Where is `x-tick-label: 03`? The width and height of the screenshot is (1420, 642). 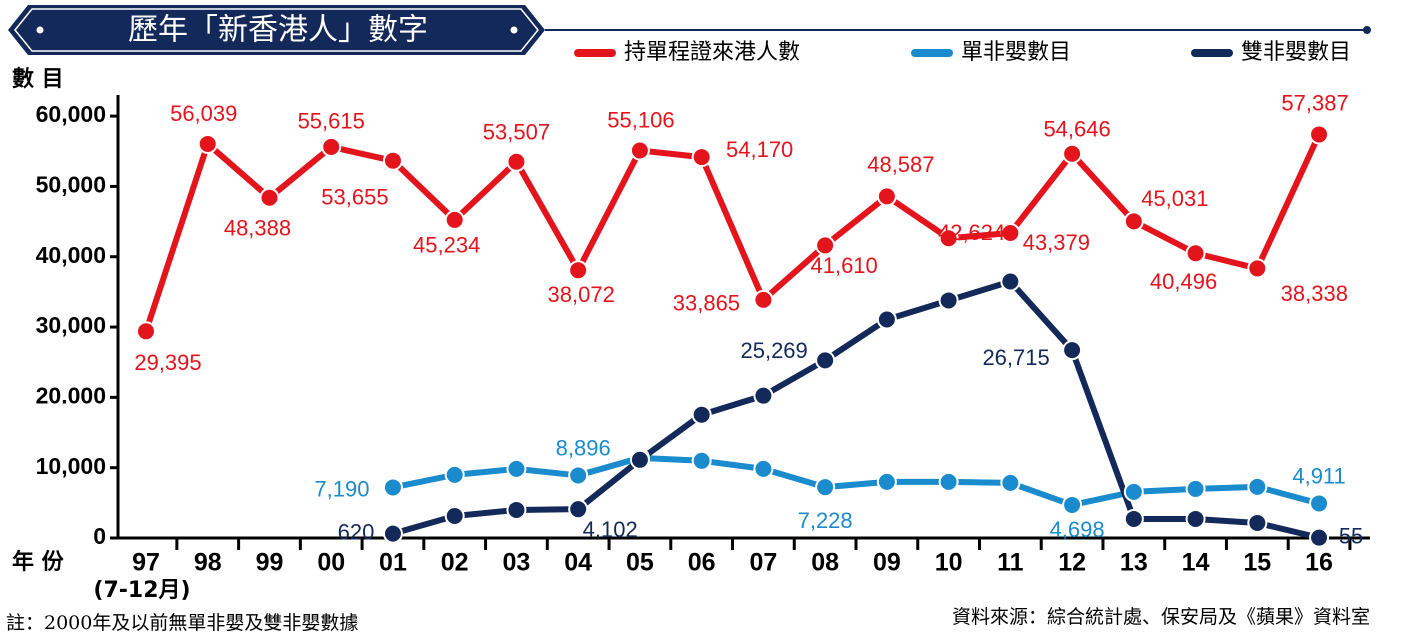 x-tick-label: 03 is located at coordinates (517, 563).